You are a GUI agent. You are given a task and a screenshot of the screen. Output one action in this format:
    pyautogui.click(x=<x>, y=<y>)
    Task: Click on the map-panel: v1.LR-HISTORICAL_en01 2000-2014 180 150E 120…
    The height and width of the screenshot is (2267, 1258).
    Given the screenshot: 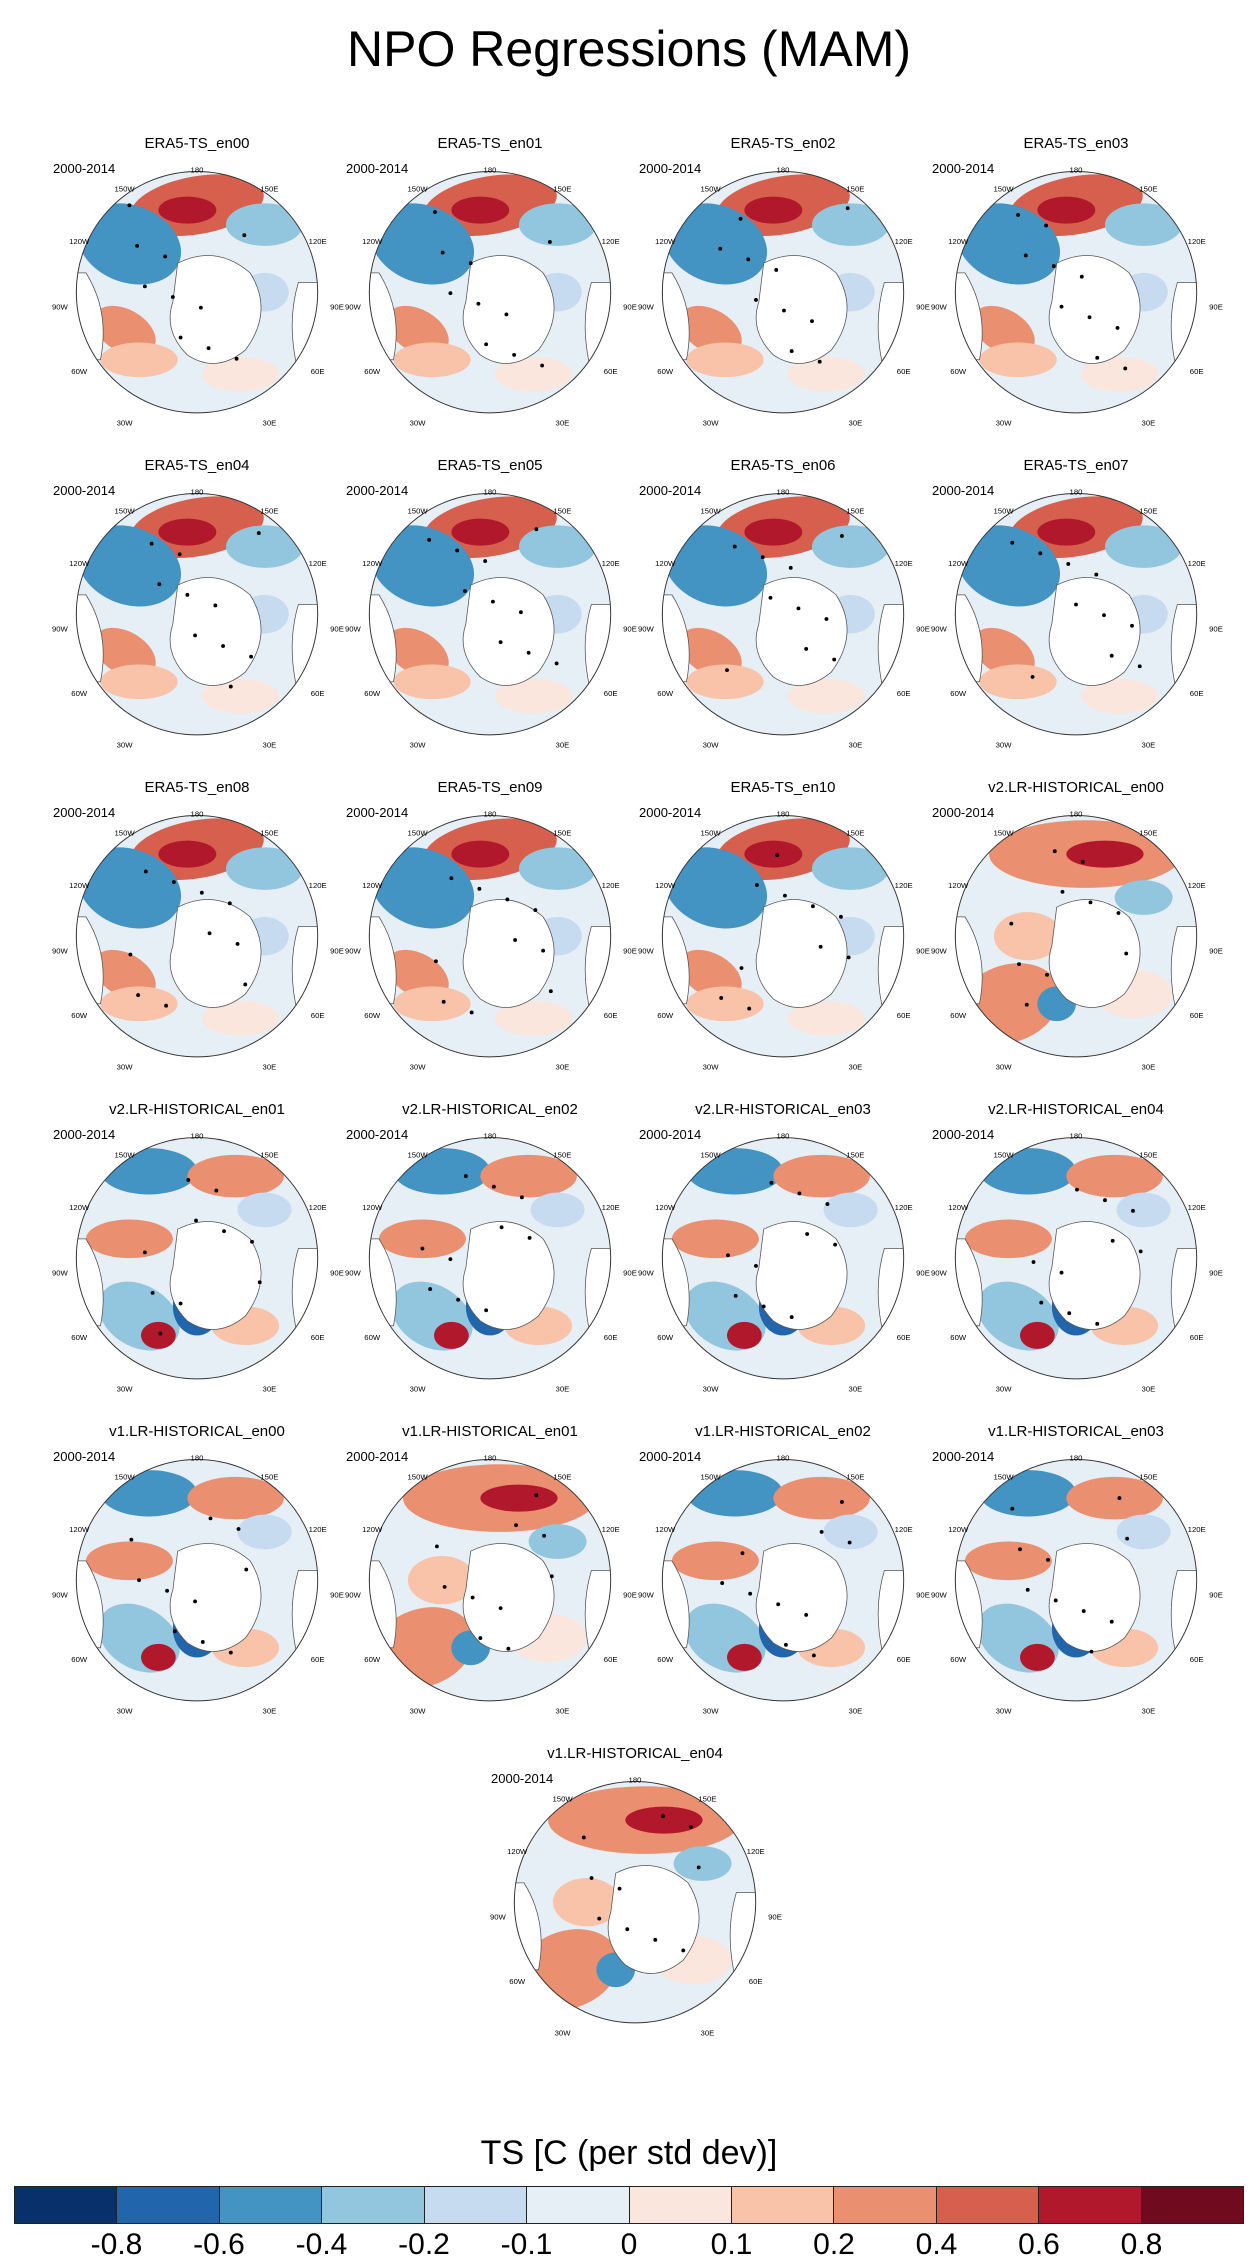 What is the action you would take?
    pyautogui.click(x=490, y=1573)
    